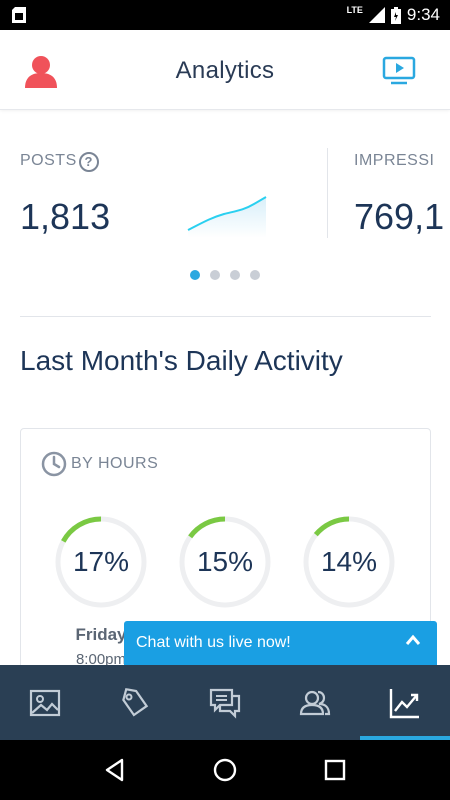 This screenshot has height=800, width=450. I want to click on section-title: Last Month's Daily Activity, so click(181, 360).